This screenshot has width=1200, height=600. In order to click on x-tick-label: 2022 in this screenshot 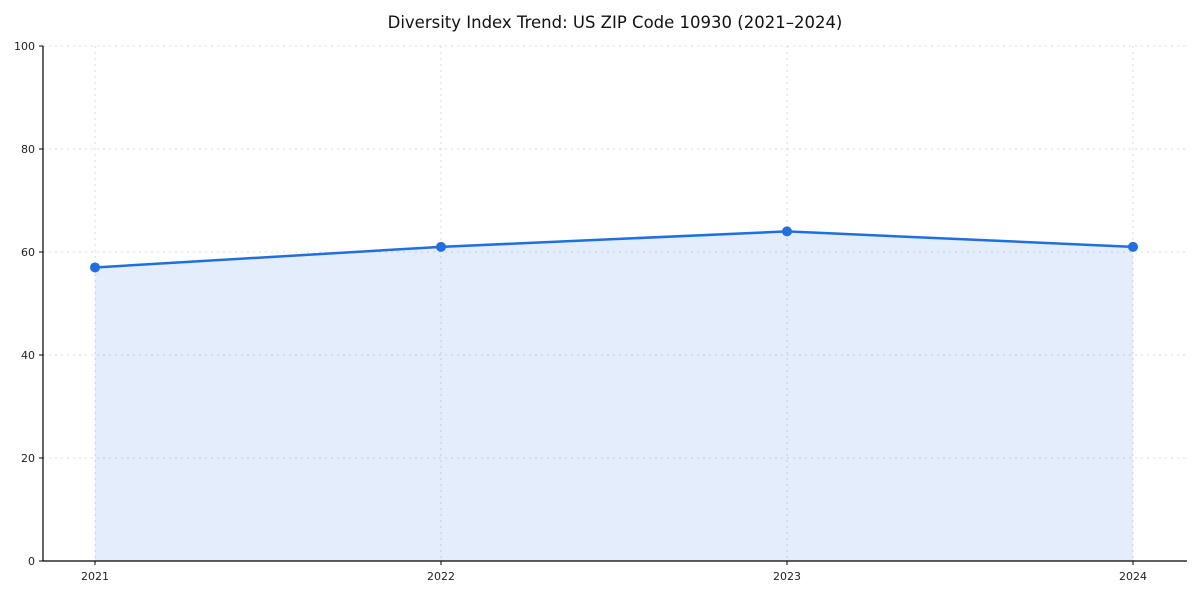, I will do `click(441, 576)`.